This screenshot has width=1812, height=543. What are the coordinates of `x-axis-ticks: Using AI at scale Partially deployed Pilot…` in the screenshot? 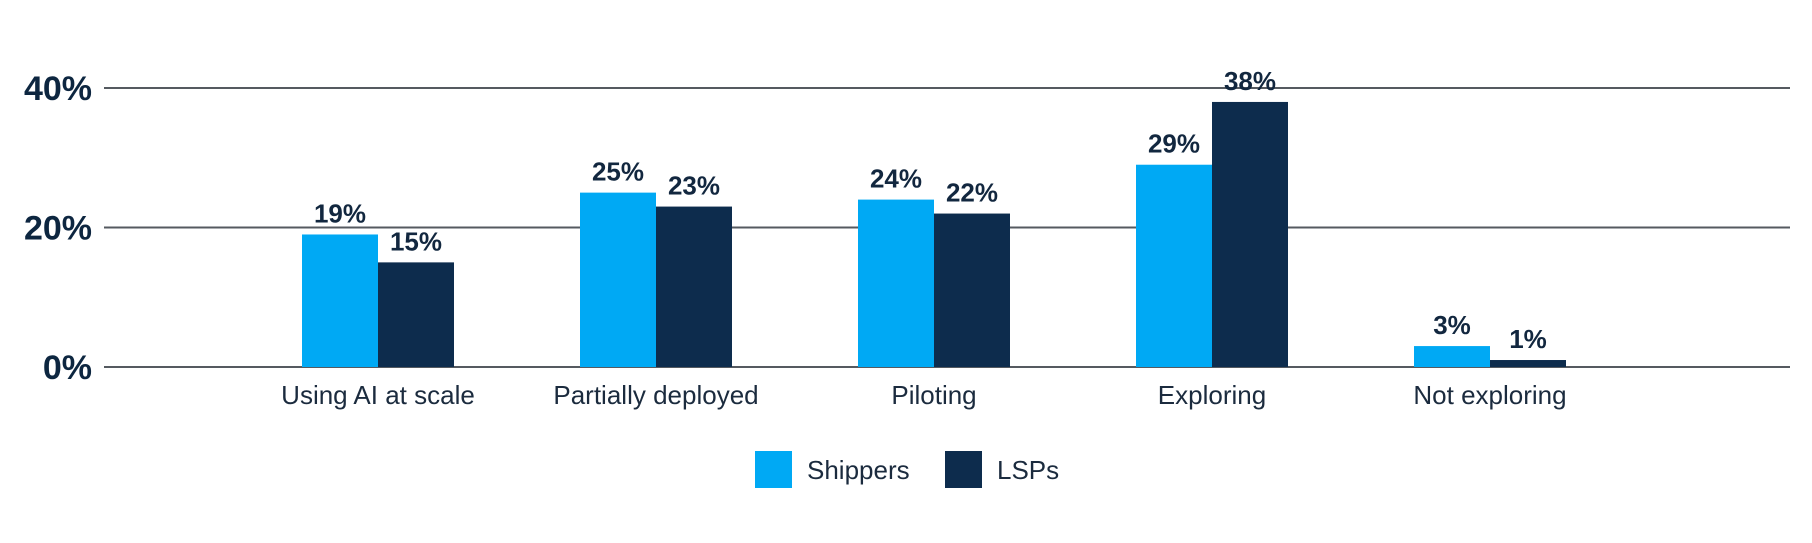 It's located at (923, 395).